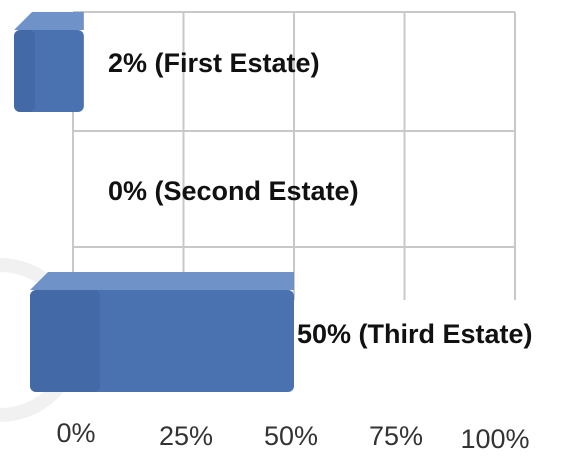 The width and height of the screenshot is (586, 458). What do you see at coordinates (494, 439) in the screenshot?
I see `x-tick-label: 100%` at bounding box center [494, 439].